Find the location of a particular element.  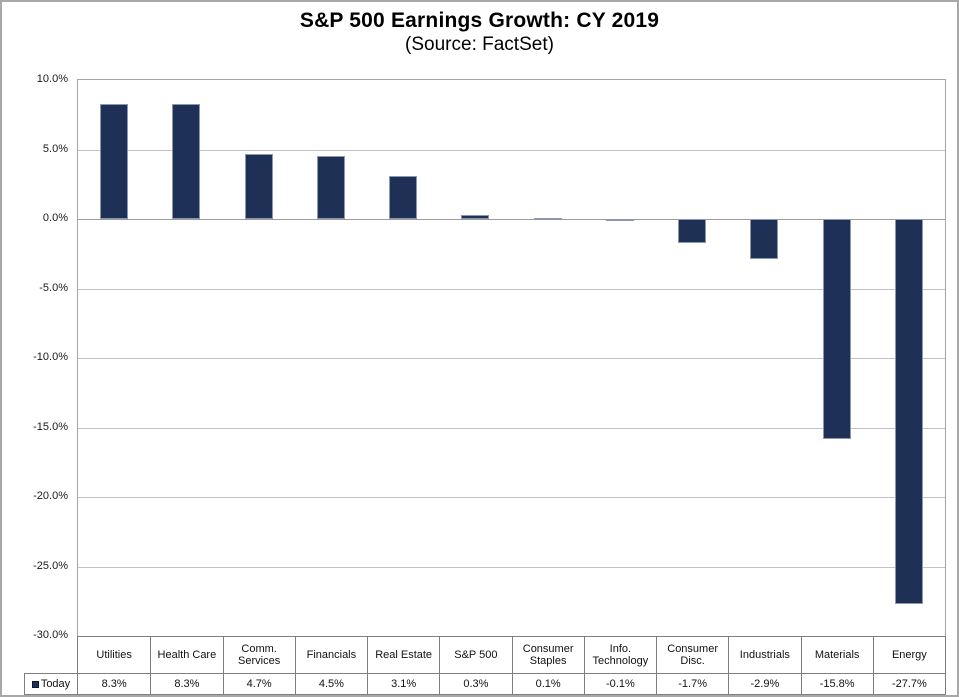

value-cell: -15.8% is located at coordinates (836, 684).